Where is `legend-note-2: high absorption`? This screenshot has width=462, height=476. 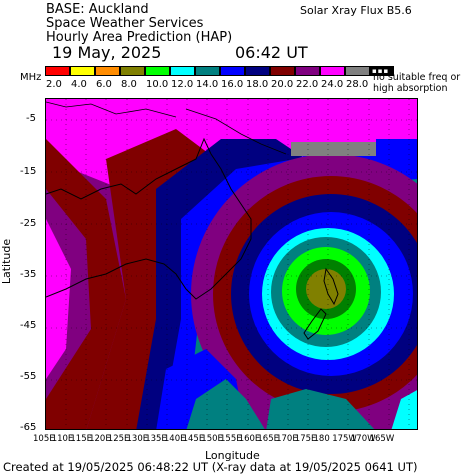
legend-note-2: high absorption is located at coordinates (410, 88).